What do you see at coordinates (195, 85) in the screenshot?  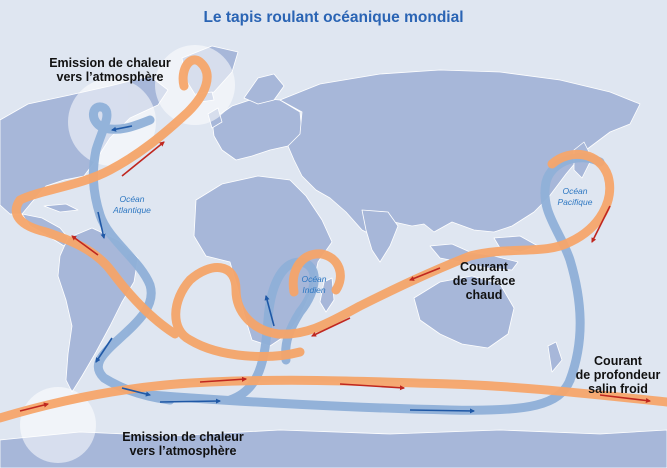 I see `heat-halo-north-secondary` at bounding box center [195, 85].